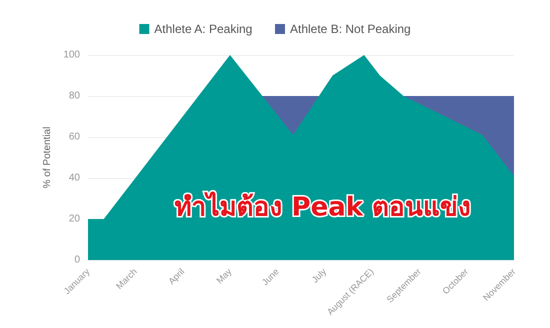 This screenshot has height=328, width=550. I want to click on annotation: ทำไมต้อง Peak ตอนแข่ง, so click(323, 206).